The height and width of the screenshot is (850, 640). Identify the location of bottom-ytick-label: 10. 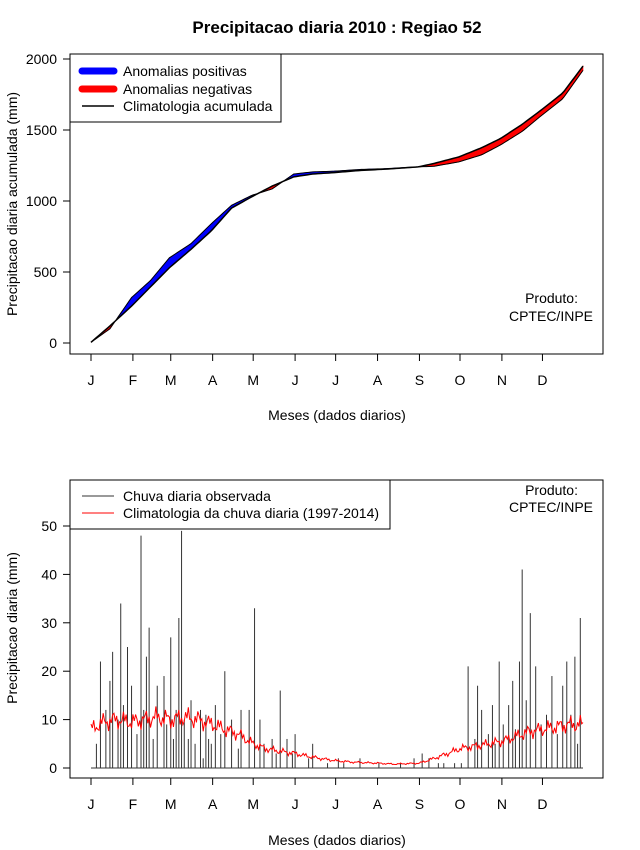
(49, 720).